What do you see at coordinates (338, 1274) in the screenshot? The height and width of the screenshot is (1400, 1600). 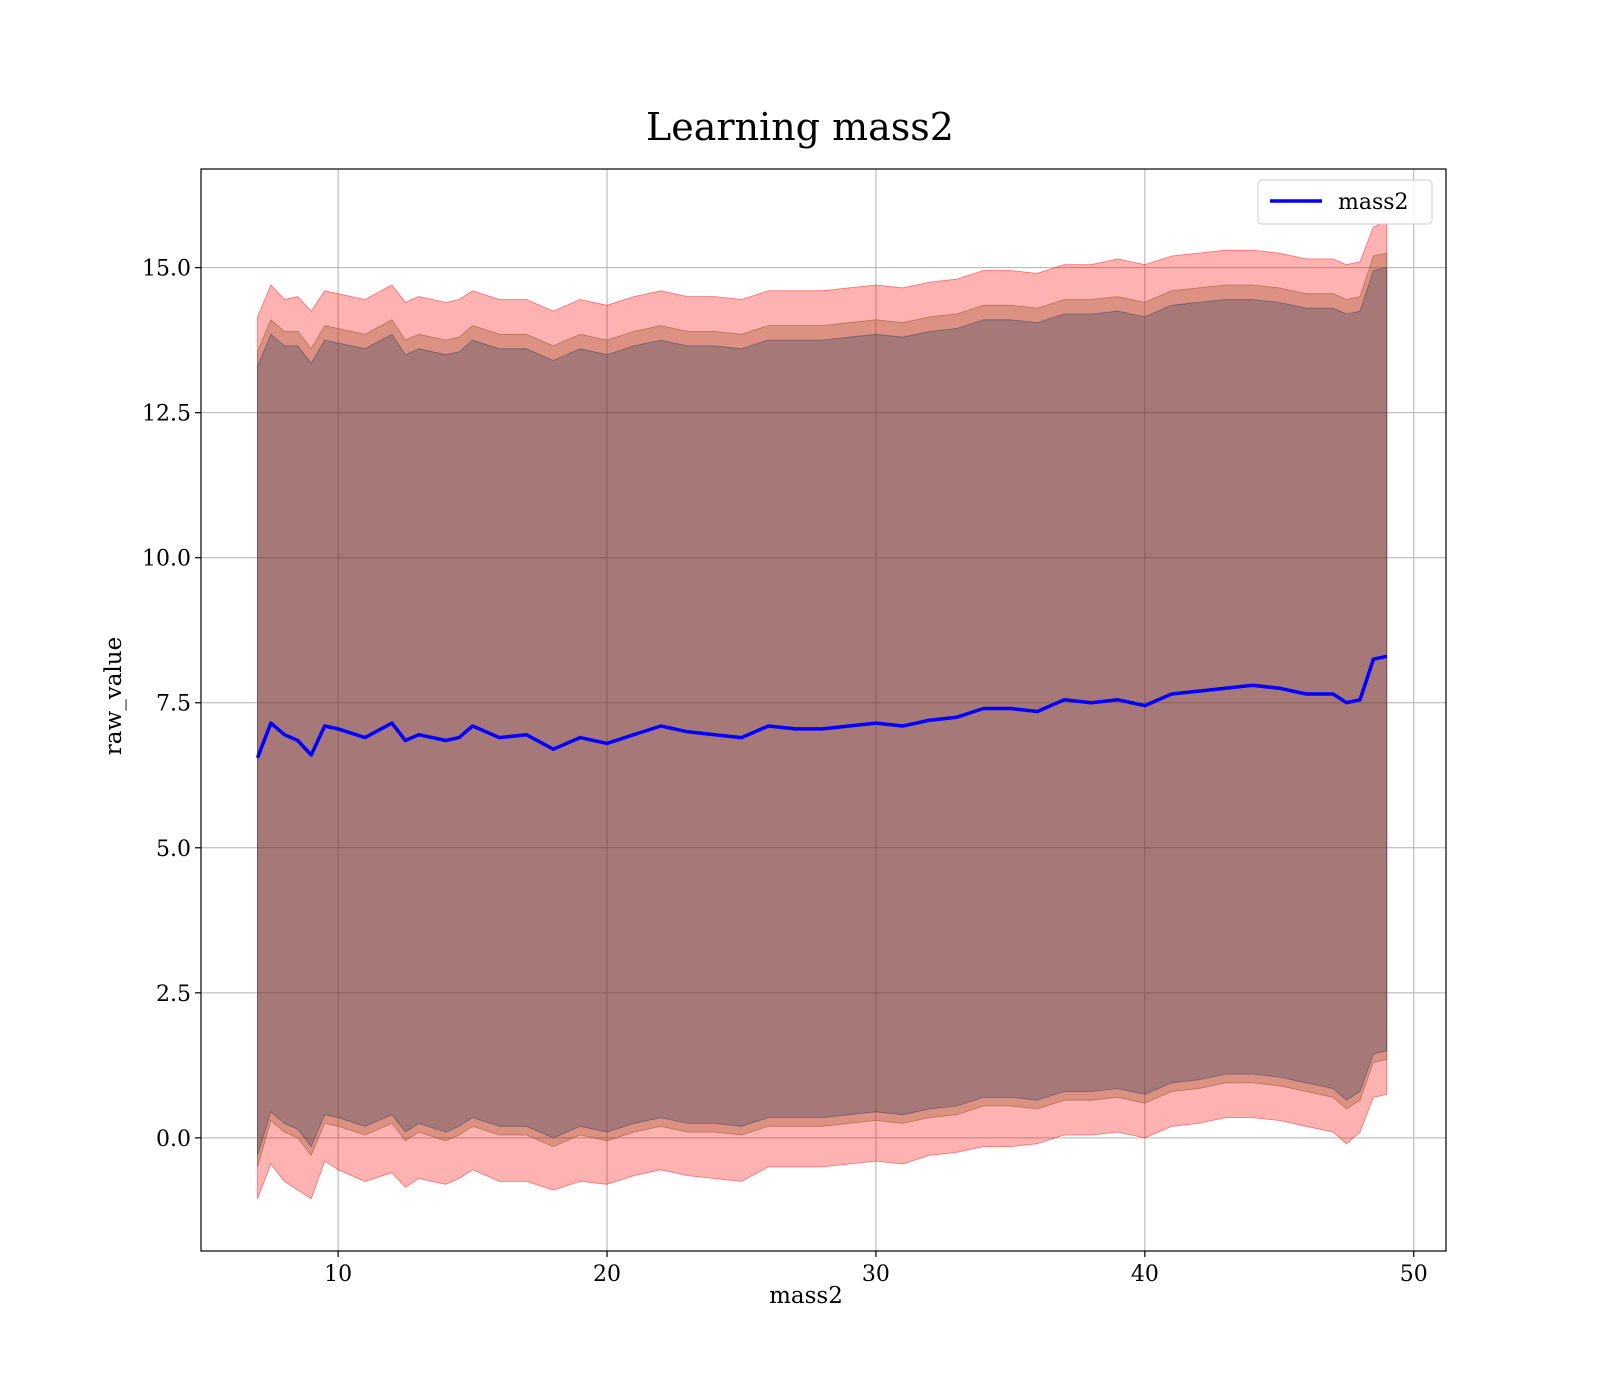 I see `x-tick-label: 10` at bounding box center [338, 1274].